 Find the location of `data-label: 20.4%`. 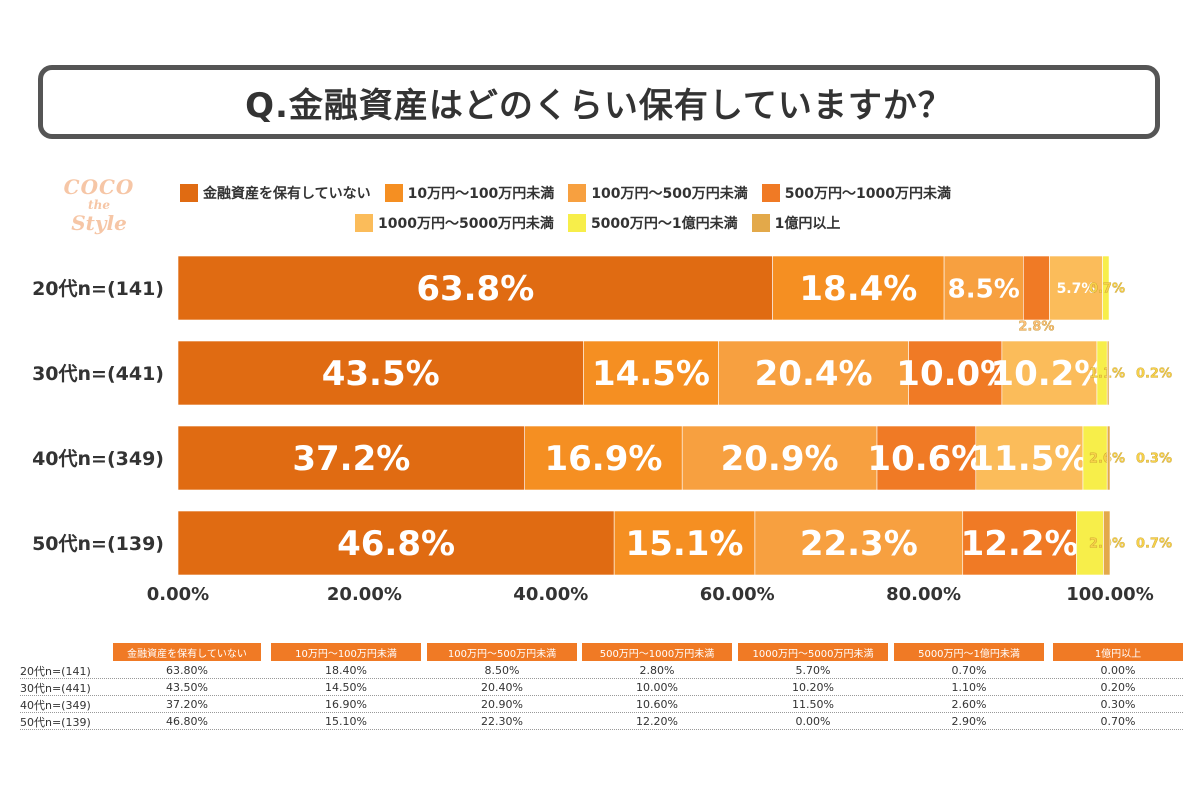

data-label: 20.4% is located at coordinates (814, 374).